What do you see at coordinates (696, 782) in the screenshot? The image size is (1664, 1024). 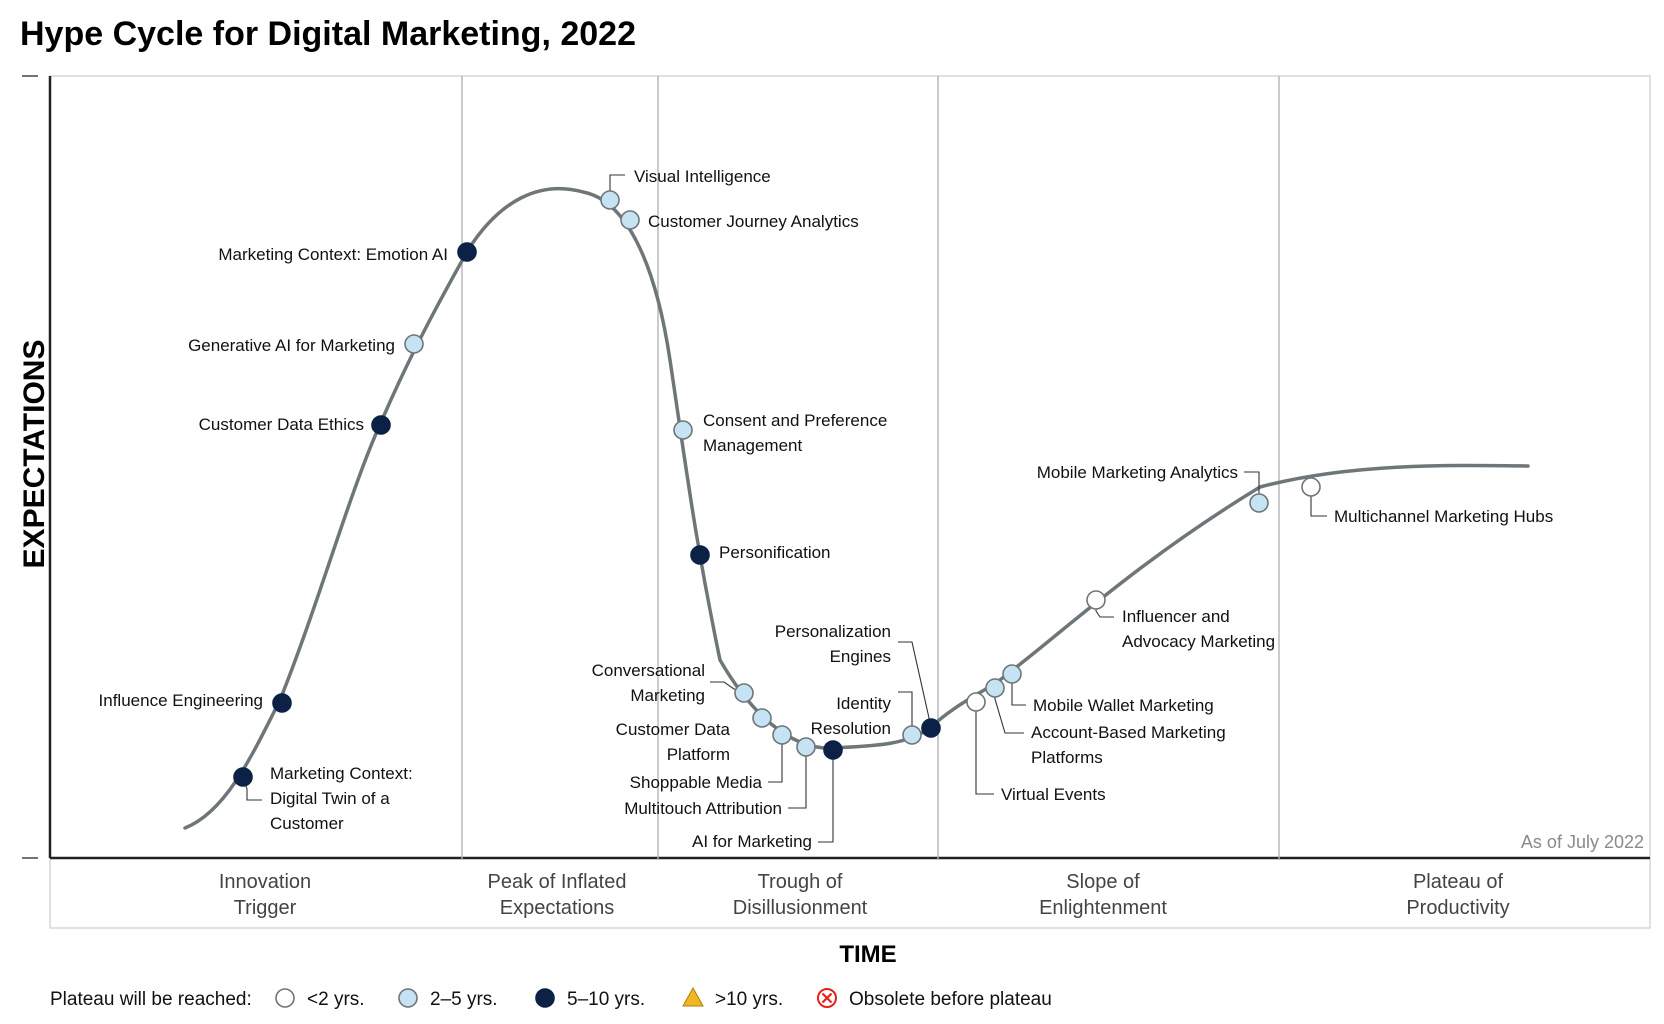 I see `technology-label: Shoppable Media` at bounding box center [696, 782].